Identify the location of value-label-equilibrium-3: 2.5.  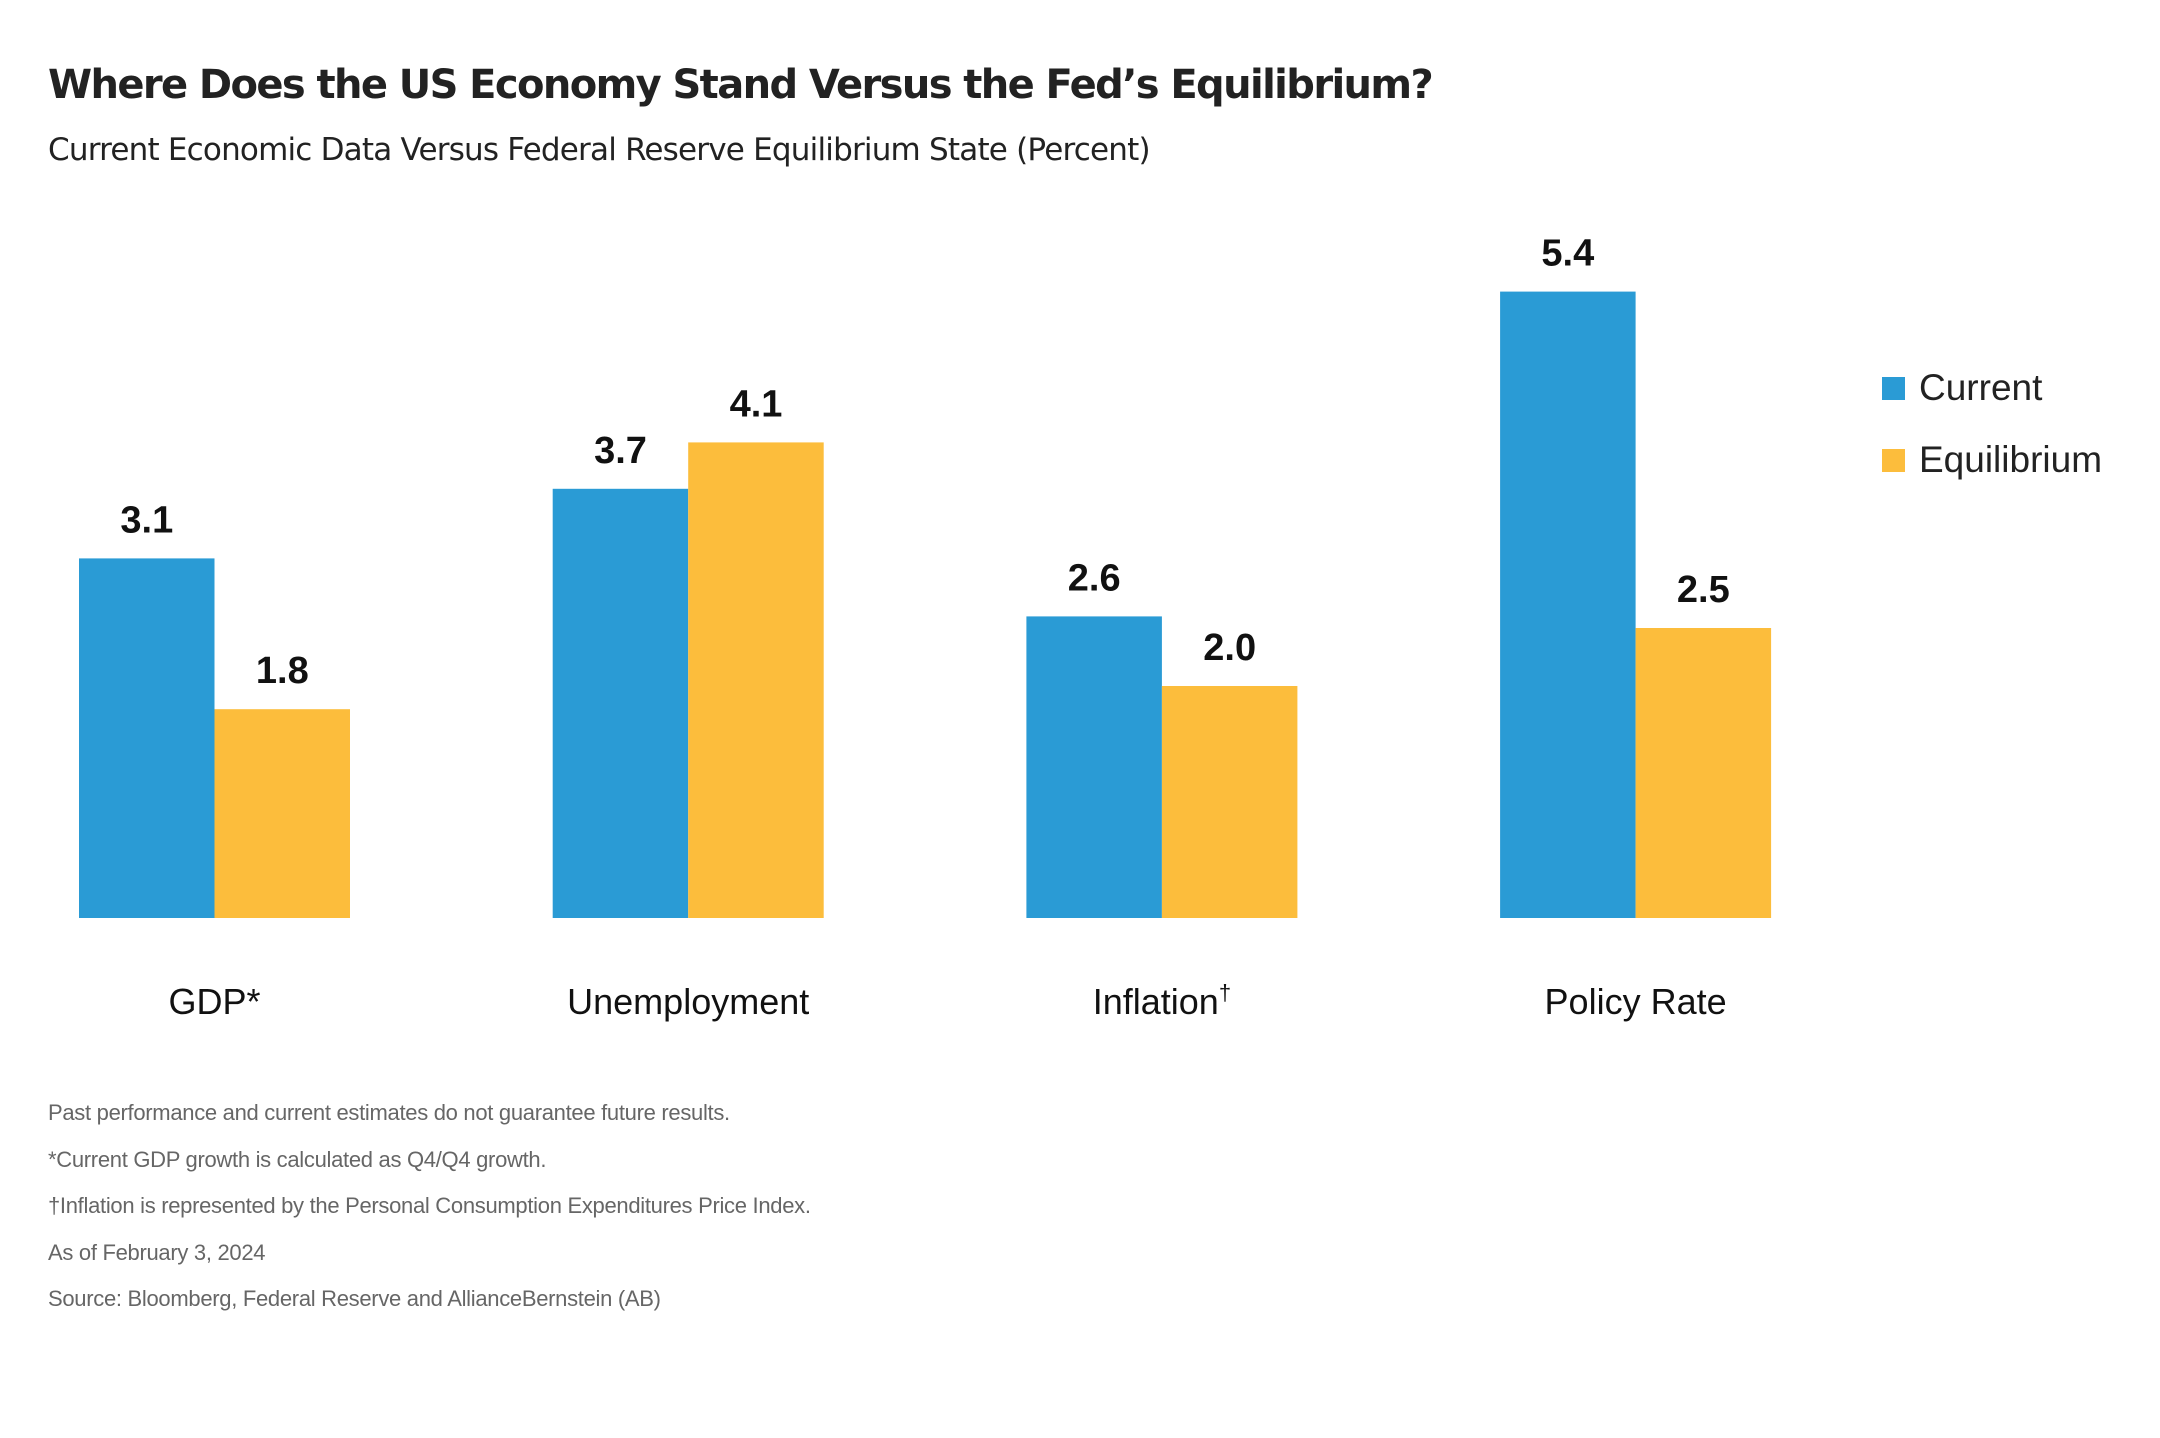
(1703, 590).